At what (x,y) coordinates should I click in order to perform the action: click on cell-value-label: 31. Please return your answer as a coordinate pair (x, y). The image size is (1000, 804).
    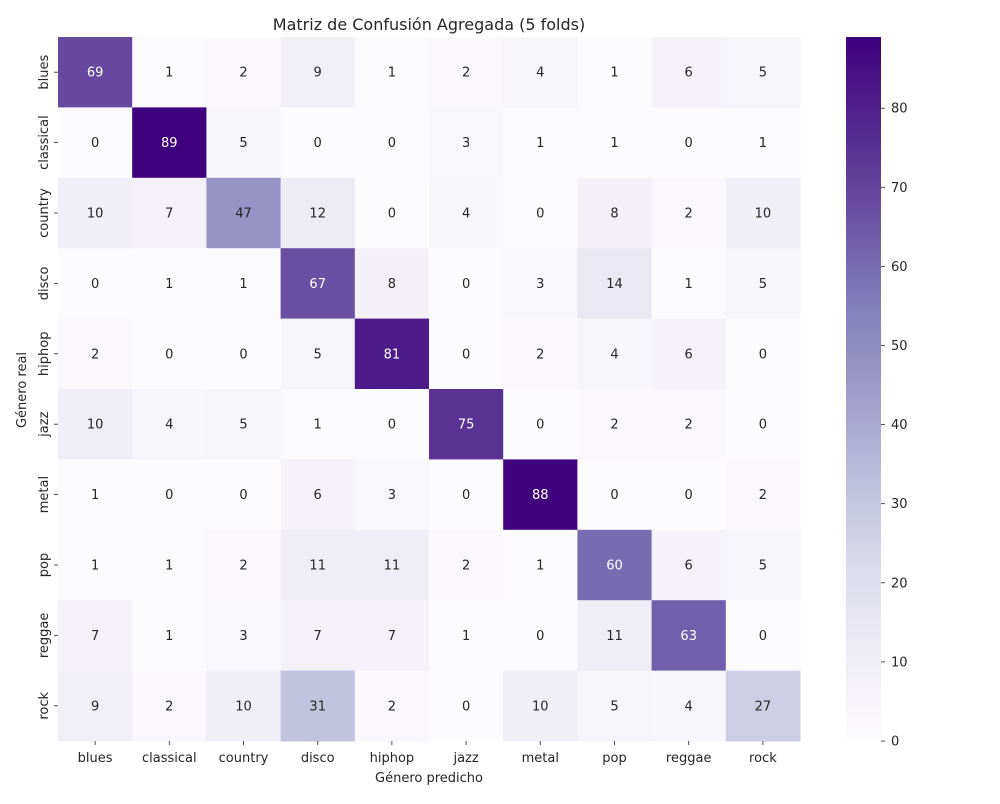
    Looking at the image, I should click on (317, 706).